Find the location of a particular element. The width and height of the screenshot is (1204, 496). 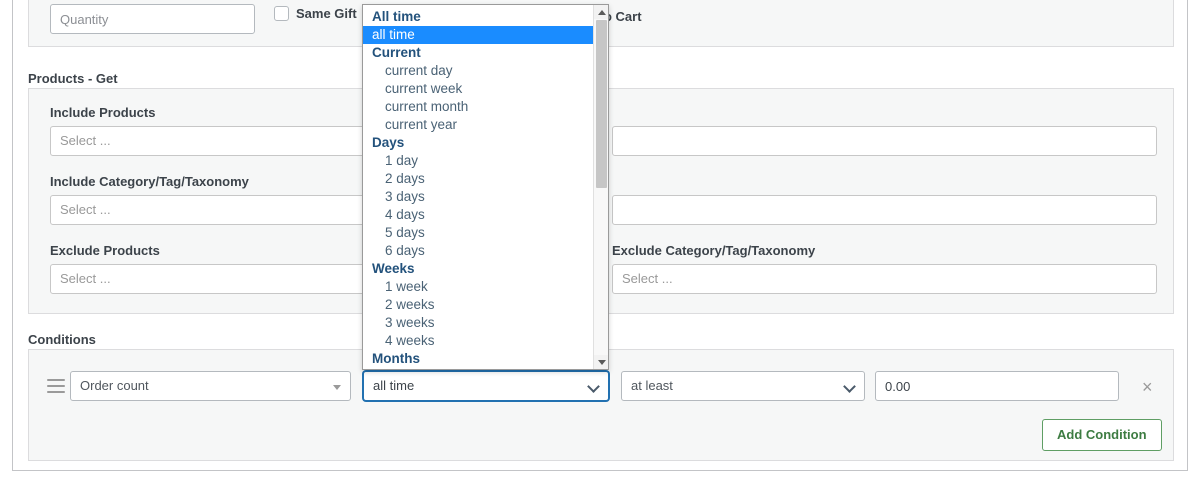

same-gift-checkbox-wrapper: Same Gift is located at coordinates (315, 13).